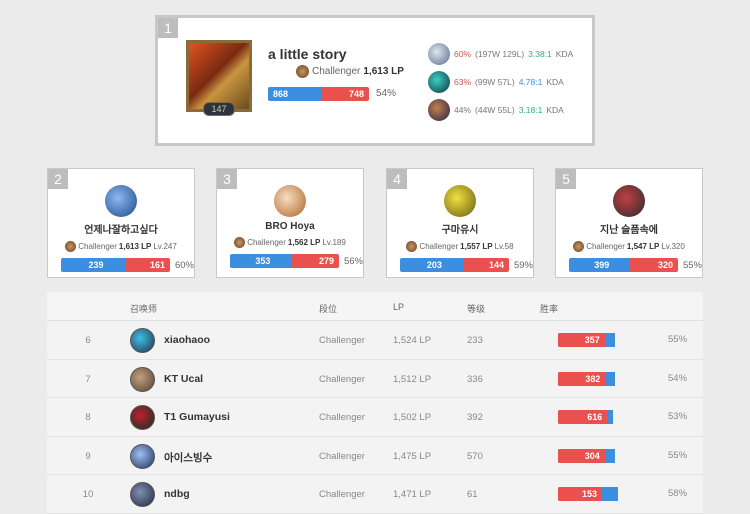 This screenshot has height=514, width=750. I want to click on winrate-bar: 868 748, so click(318, 94).